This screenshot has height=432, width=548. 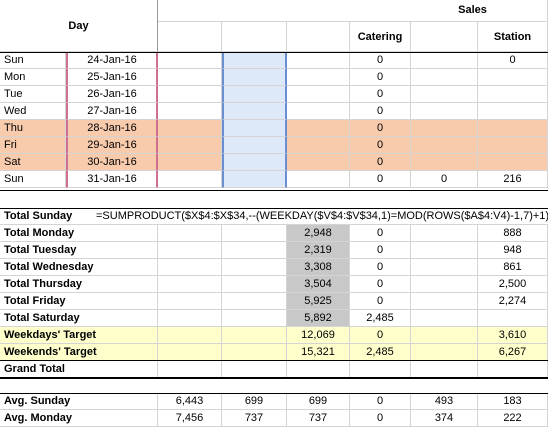 What do you see at coordinates (33, 94) in the screenshot?
I see `weekday: Tue` at bounding box center [33, 94].